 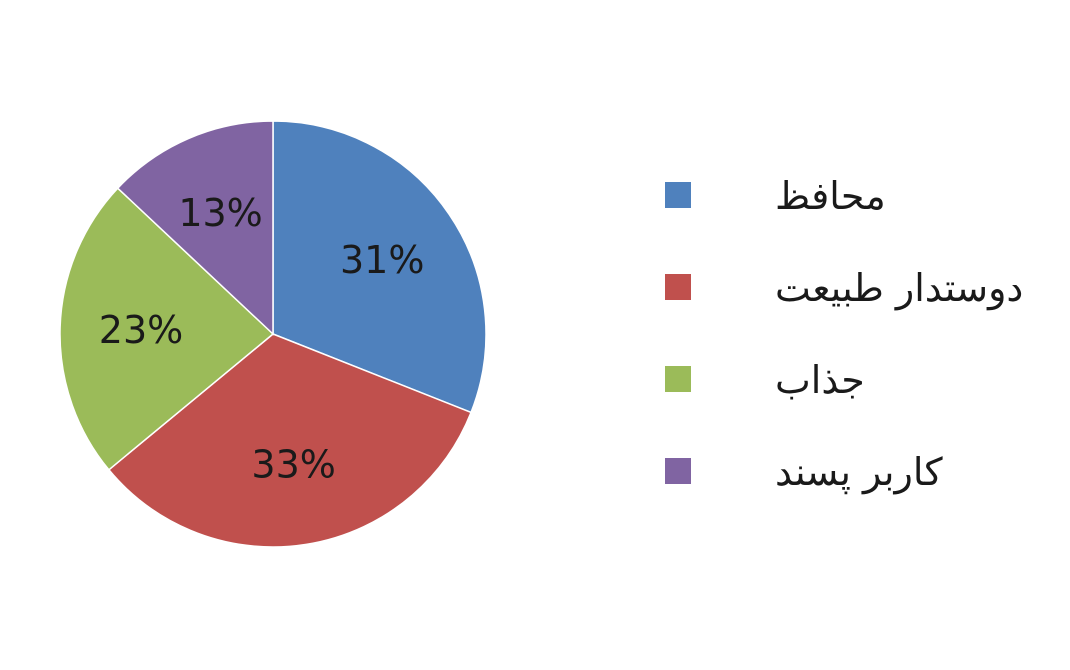 I want to click on legend-item-3: کاربر پسند, so click(x=860, y=490).